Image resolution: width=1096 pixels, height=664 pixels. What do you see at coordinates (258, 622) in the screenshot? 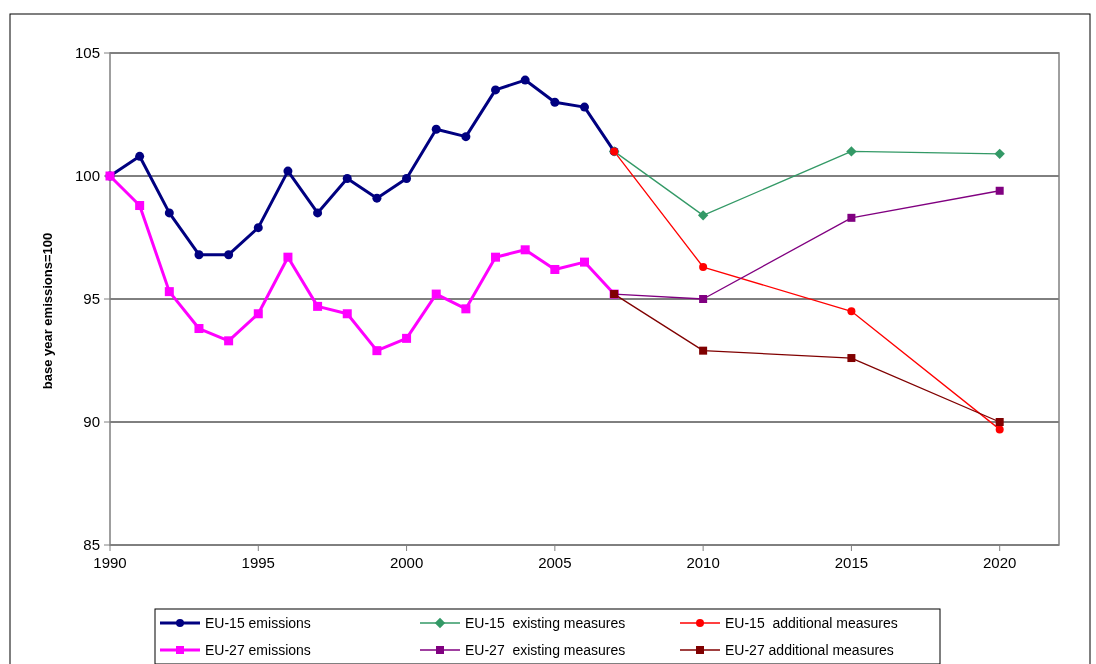
I see `legend-label: EU-15 emissions` at bounding box center [258, 622].